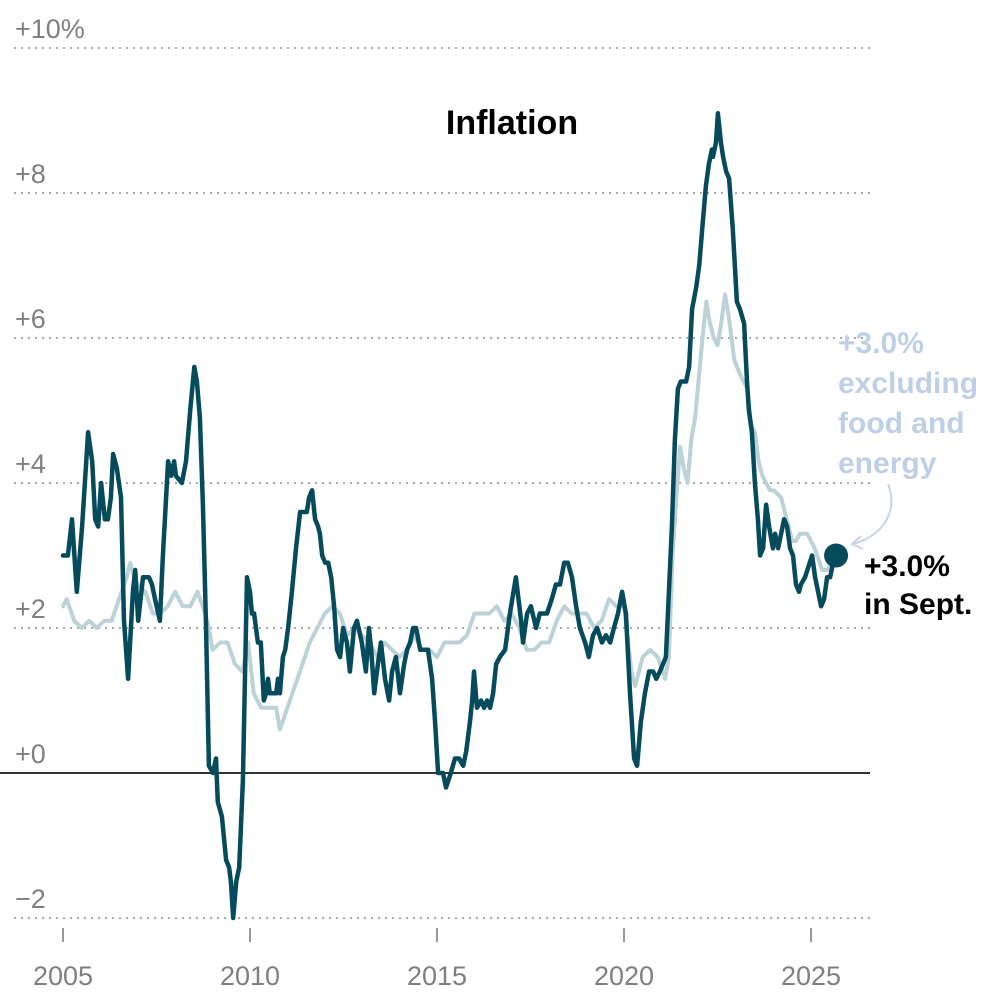  Describe the element at coordinates (836, 555) in the screenshot. I see `latest-value-dot` at that location.